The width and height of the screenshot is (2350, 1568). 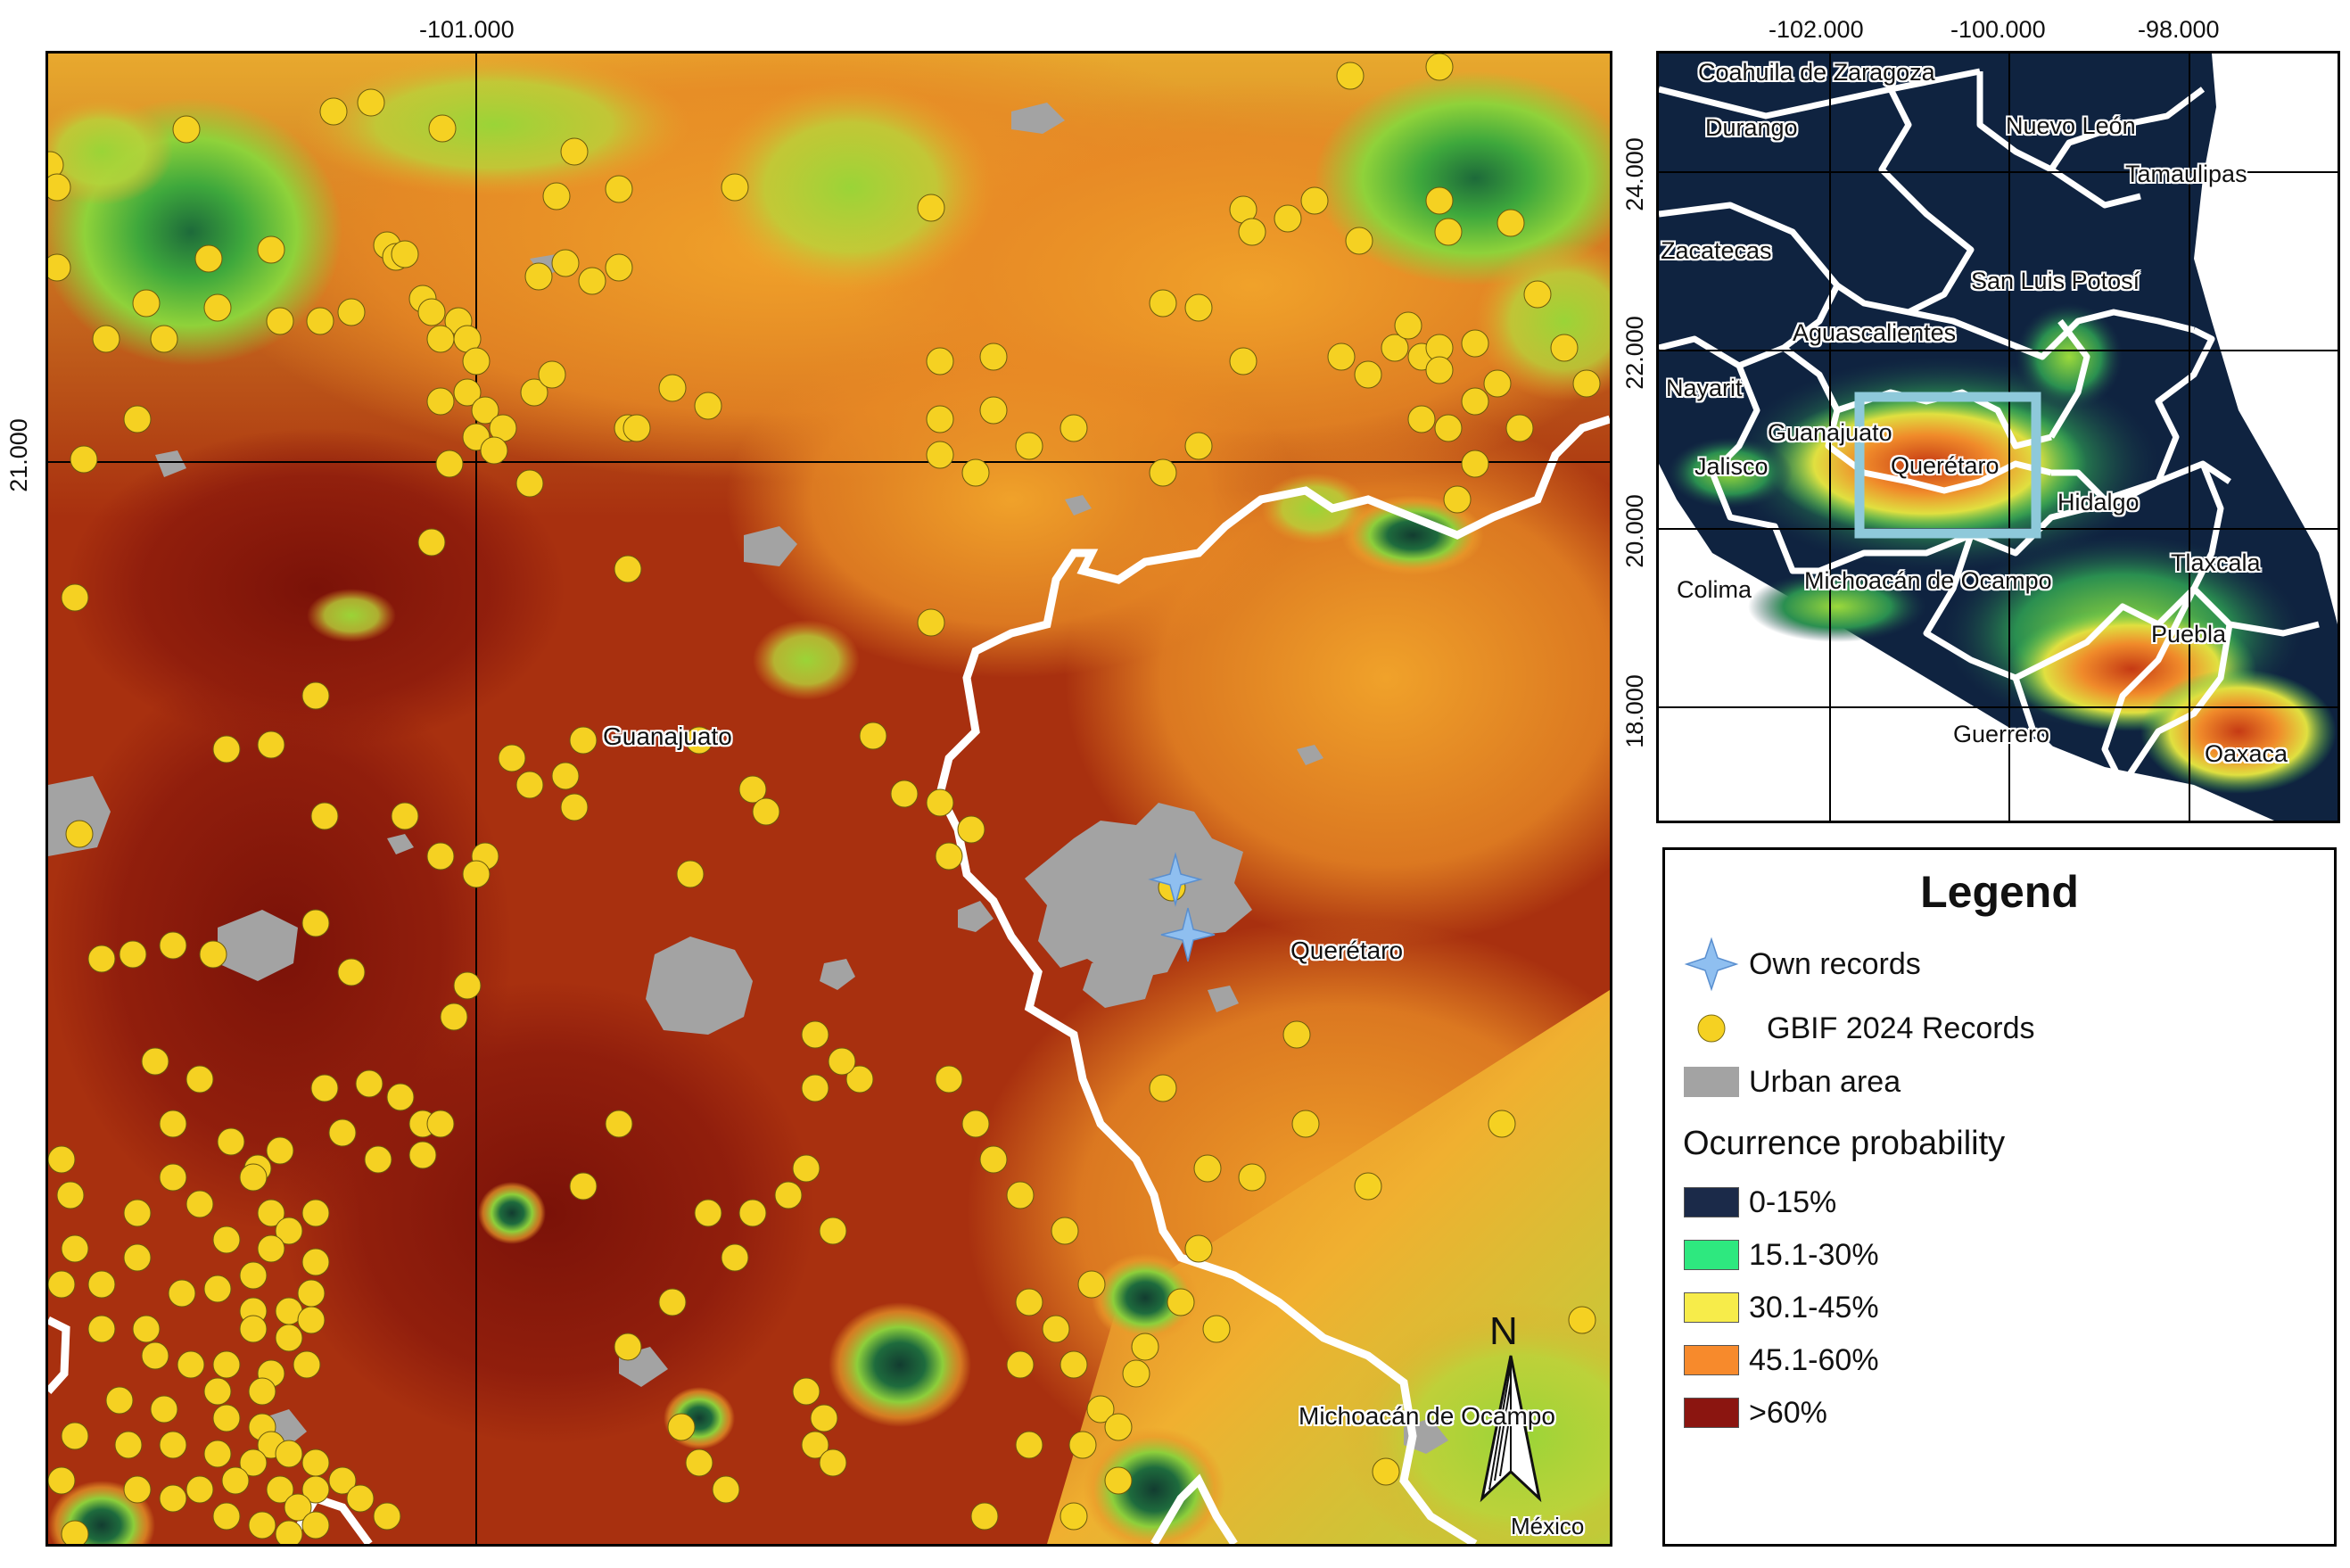 I want to click on inset-label-coahuila: Coahuila de Zaragoza, so click(x=1816, y=72).